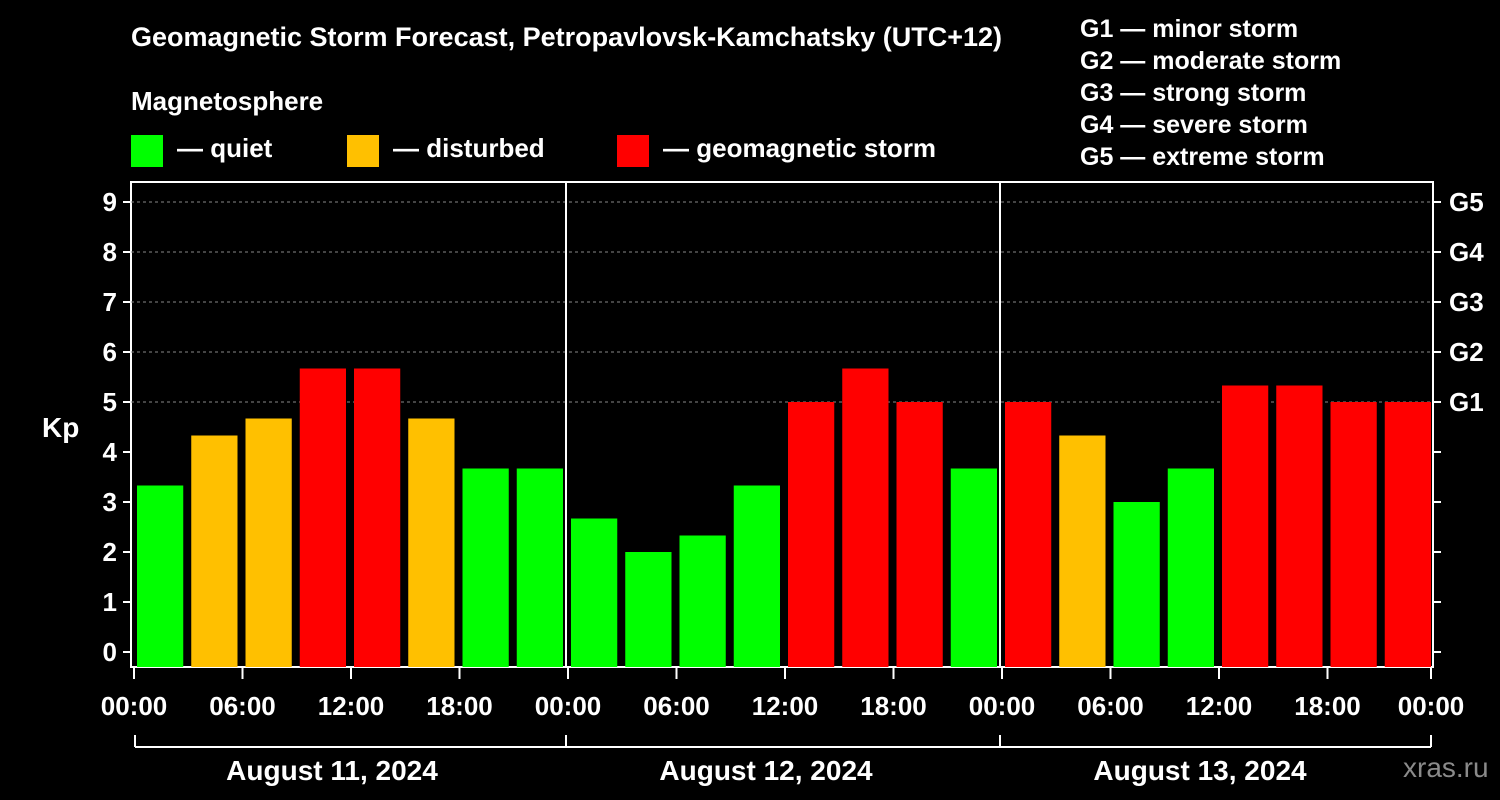 The width and height of the screenshot is (1500, 800). Describe the element at coordinates (800, 148) in the screenshot. I see `legend-label-storm: — geomagnetic storm` at that location.